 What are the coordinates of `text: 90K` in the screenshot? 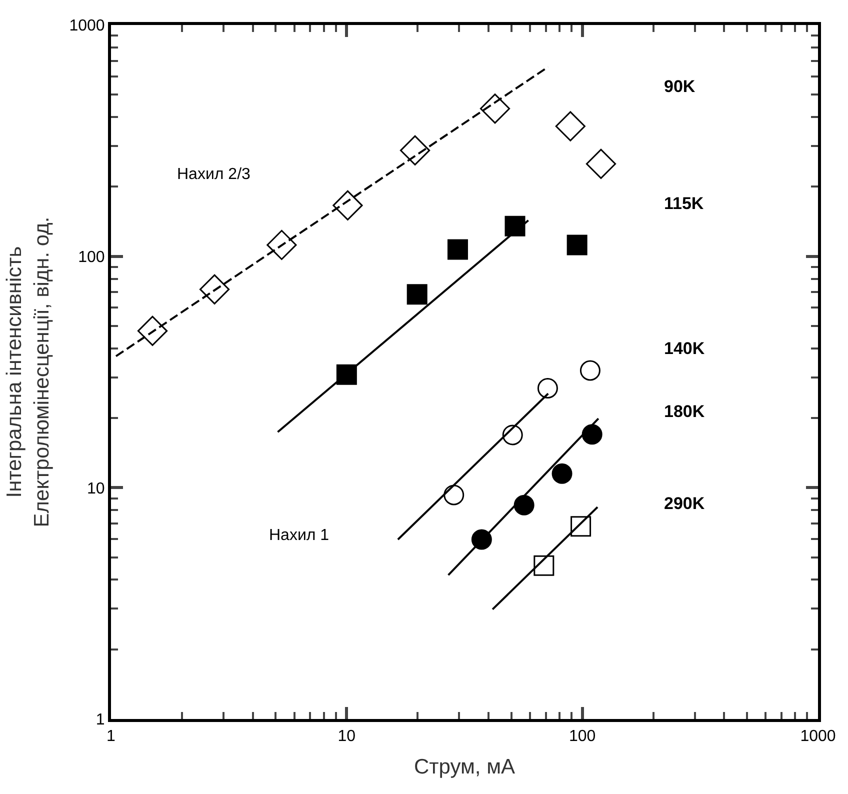 It's located at (680, 86).